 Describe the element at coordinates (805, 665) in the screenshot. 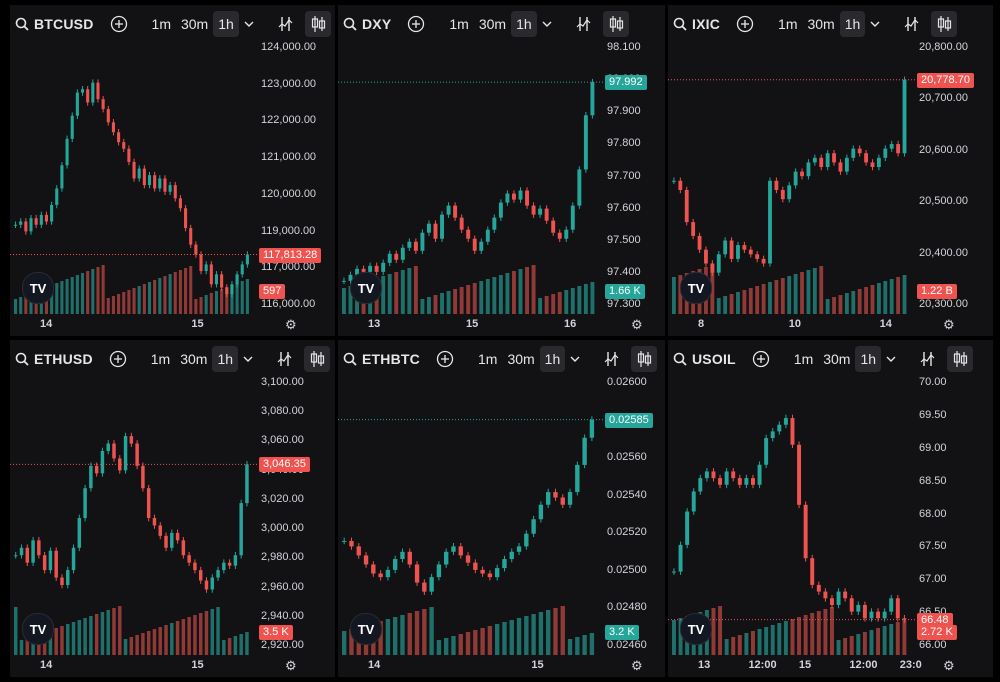

I see `x-tick-label: 15` at that location.